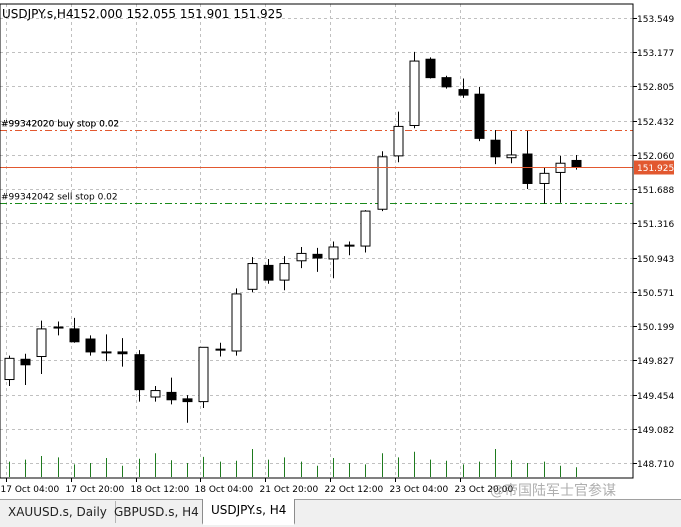 This screenshot has width=681, height=527. Describe the element at coordinates (655, 123) in the screenshot. I see `price-tick-label: 152.432` at that location.